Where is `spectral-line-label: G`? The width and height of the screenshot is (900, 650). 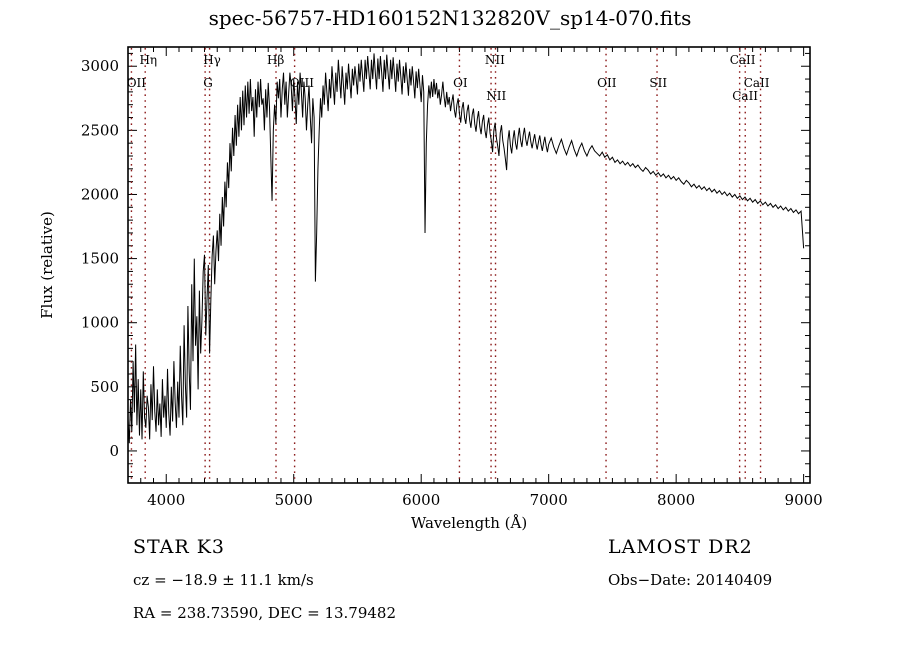 spectral-line-label: G is located at coordinates (208, 83).